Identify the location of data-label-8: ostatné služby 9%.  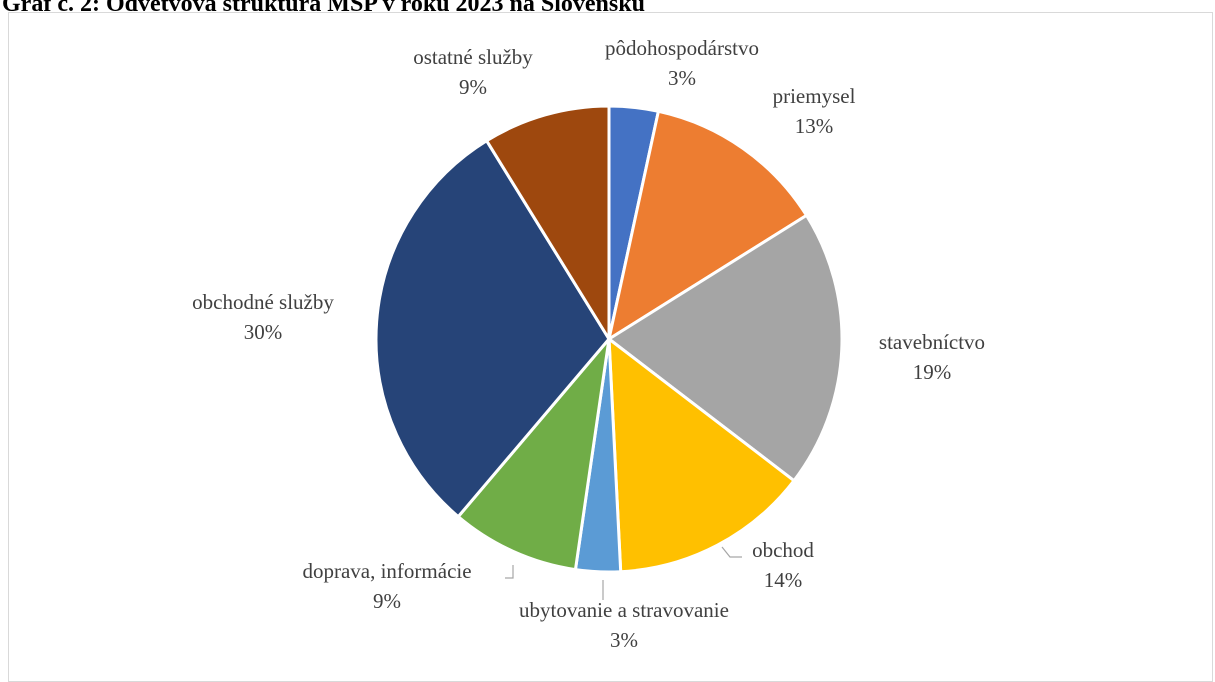
(473, 72).